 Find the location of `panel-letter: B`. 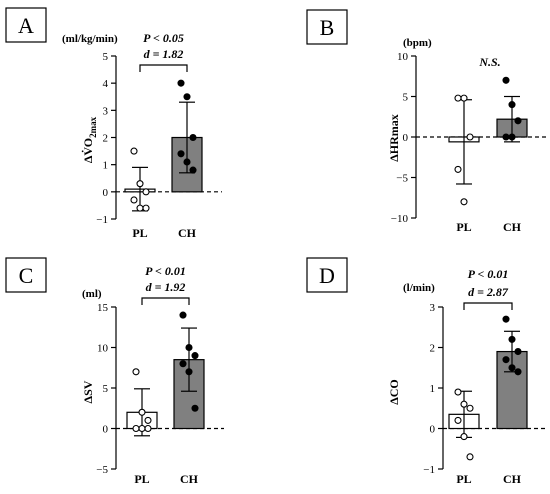

panel-letter: B is located at coordinates (327, 27).